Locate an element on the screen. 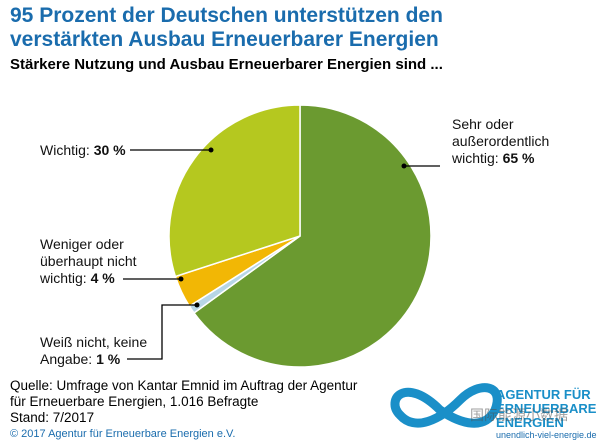 This screenshot has height=445, width=600. slice-label: Sehr oder außerordentlich wichtig: 65 % is located at coordinates (501, 141).